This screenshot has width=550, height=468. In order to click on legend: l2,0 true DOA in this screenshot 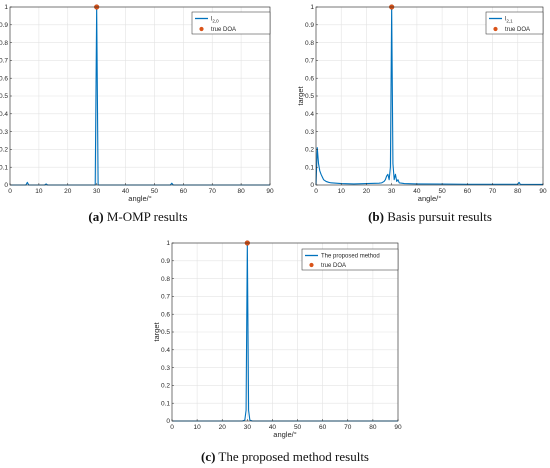, I will do `click(231, 23)`.